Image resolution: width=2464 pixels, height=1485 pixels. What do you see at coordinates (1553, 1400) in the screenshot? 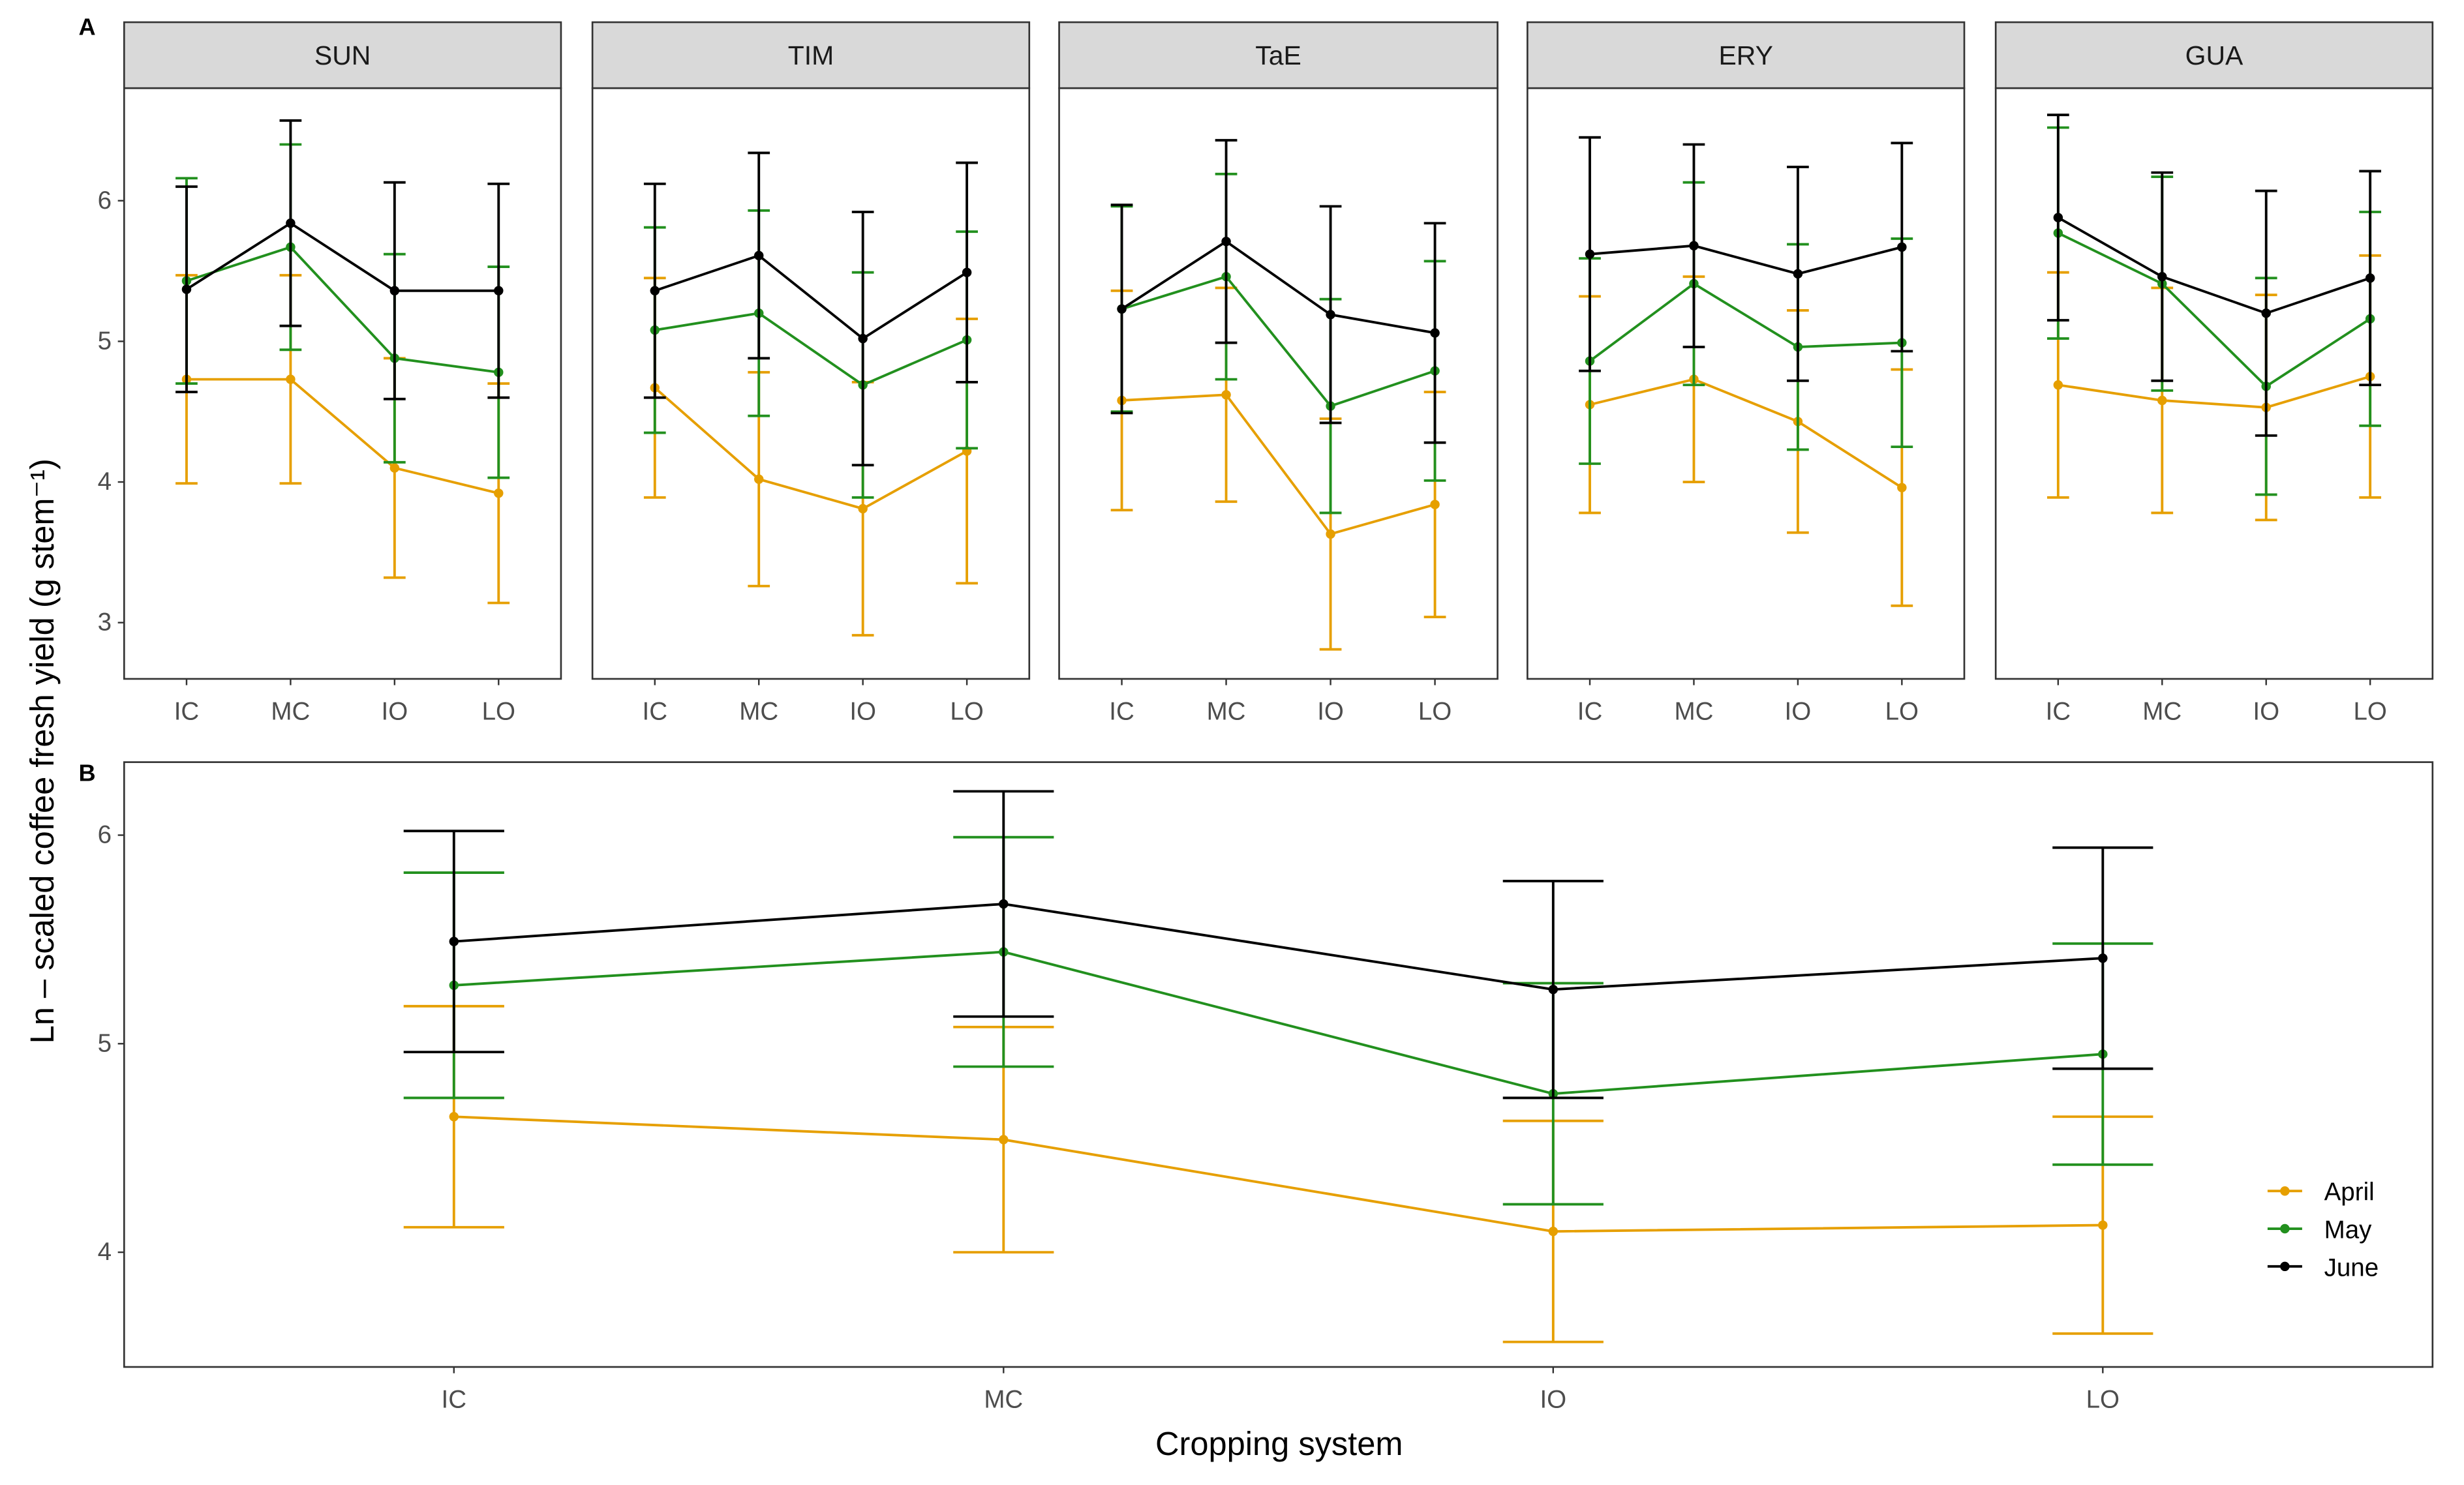
I see `b-x-tick-label: IO` at bounding box center [1553, 1400].